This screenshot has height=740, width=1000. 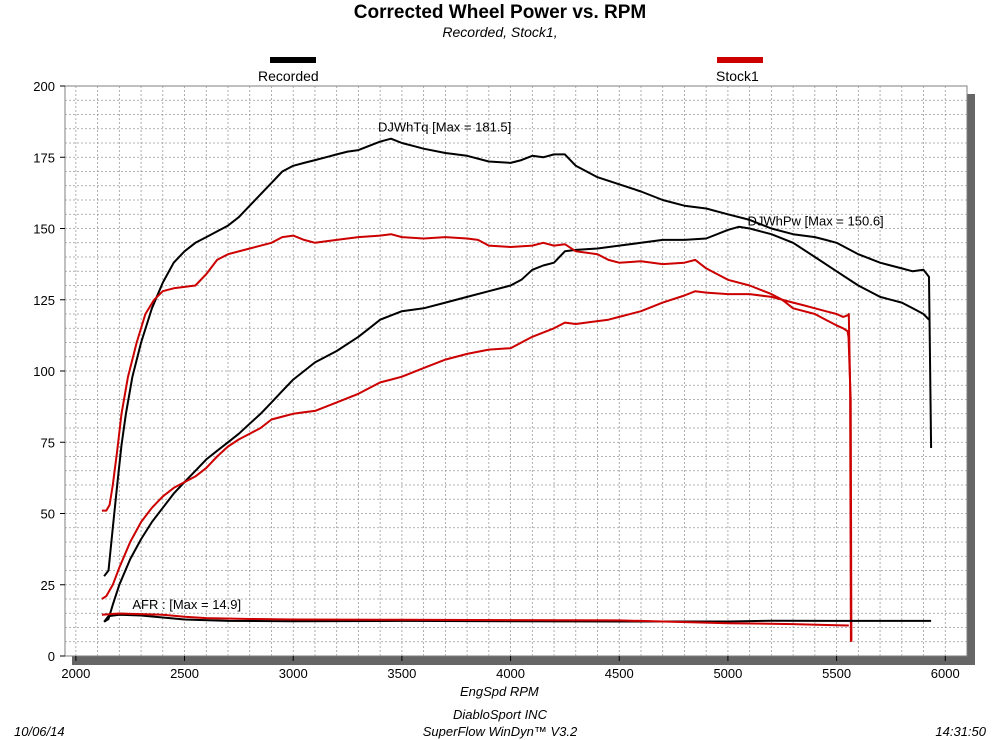 What do you see at coordinates (44, 157) in the screenshot?
I see `y-tick-label: 175` at bounding box center [44, 157].